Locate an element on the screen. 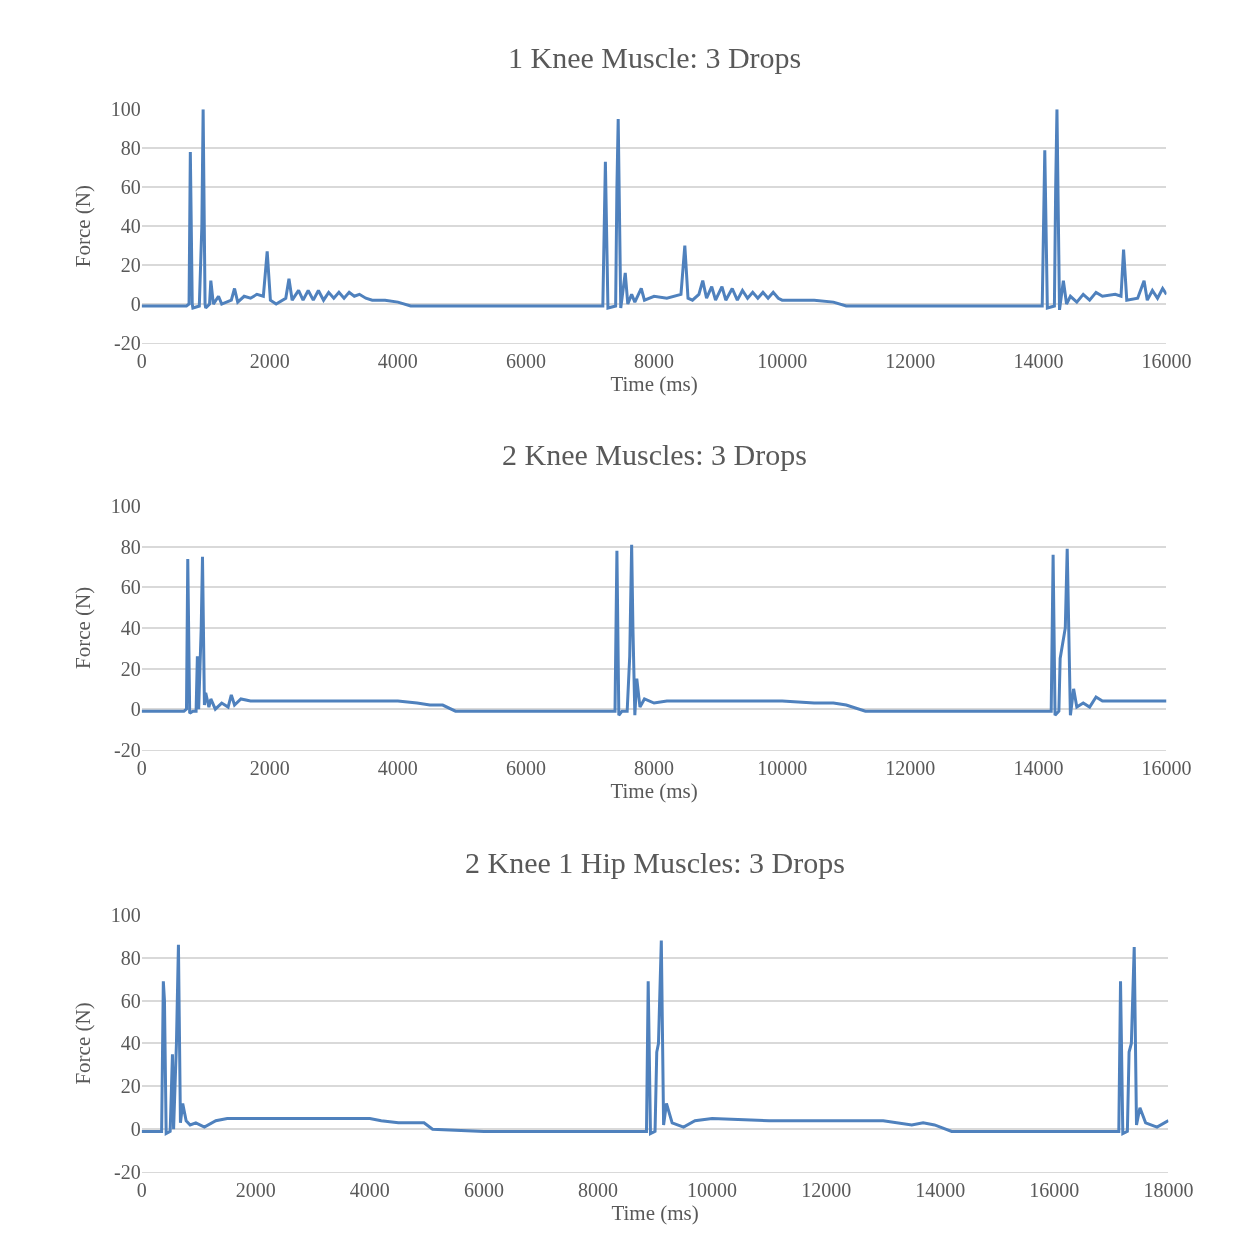 The height and width of the screenshot is (1247, 1252). chart-title: 2 Knee 1 Hip Muscles: 3 Drops is located at coordinates (655, 862).